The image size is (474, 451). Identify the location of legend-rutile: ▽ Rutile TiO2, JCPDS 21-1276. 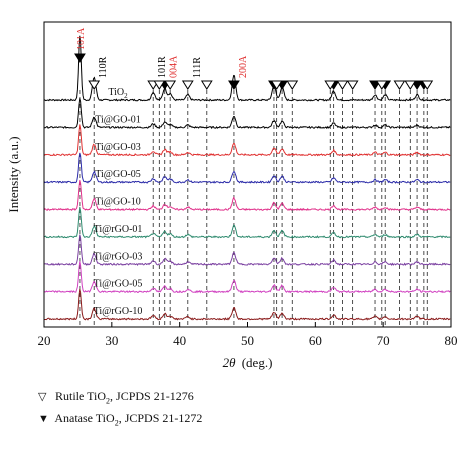
(116, 397).